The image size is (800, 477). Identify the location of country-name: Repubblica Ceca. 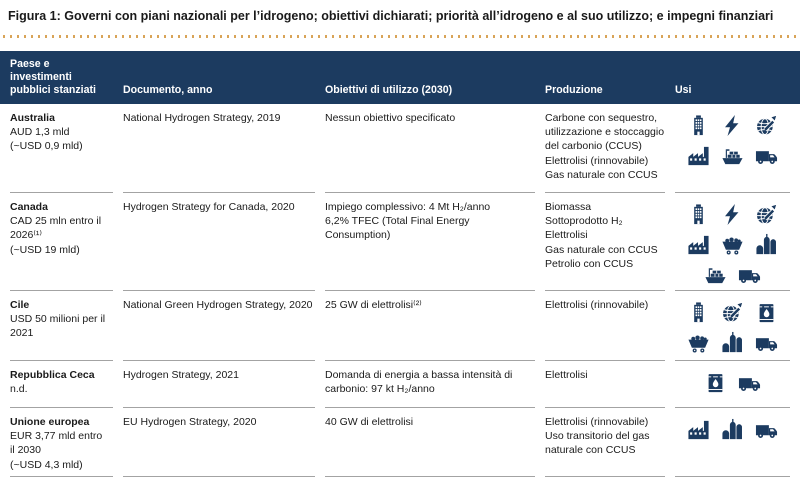
(52, 375).